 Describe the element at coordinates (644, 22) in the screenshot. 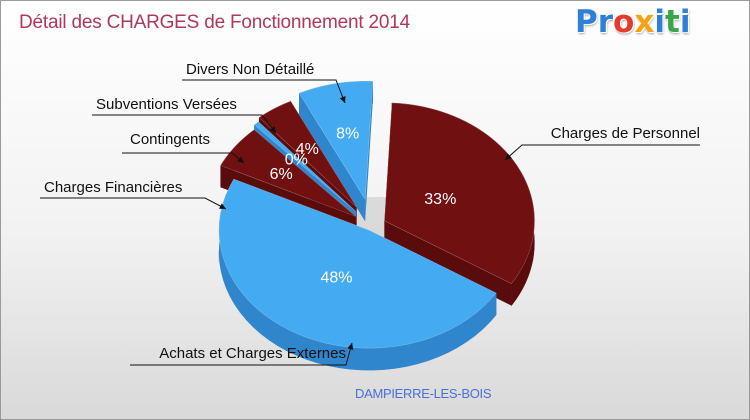

I see `logo-letter: x` at that location.